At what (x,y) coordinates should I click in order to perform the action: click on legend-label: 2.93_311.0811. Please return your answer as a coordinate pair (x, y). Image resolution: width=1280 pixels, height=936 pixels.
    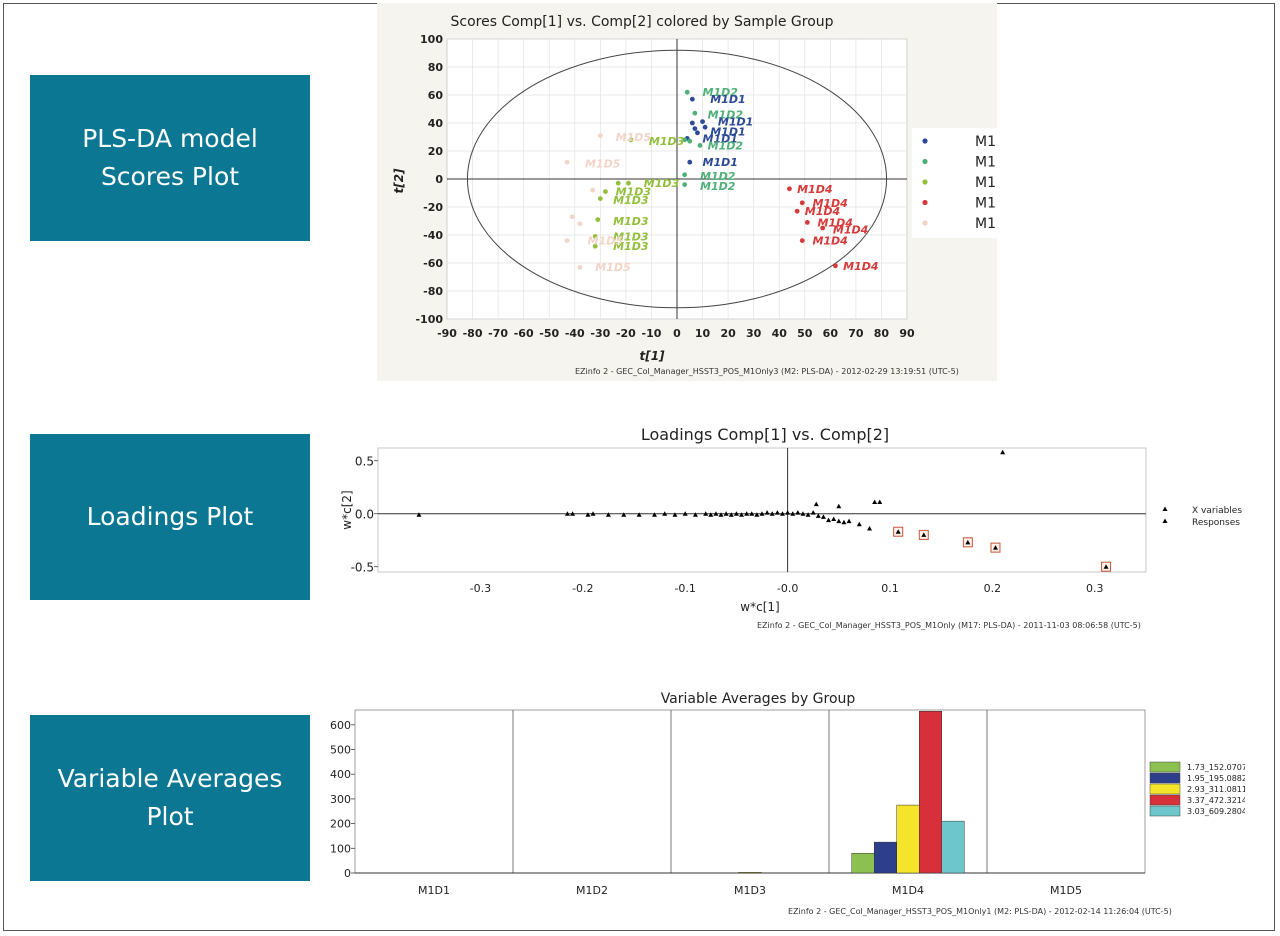
    Looking at the image, I should click on (1216, 789).